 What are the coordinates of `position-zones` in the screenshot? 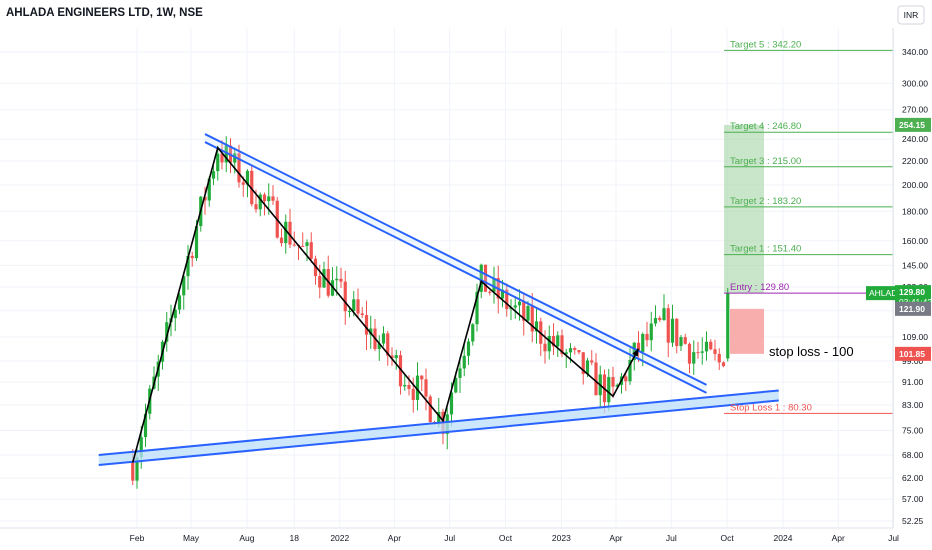 It's located at (744, 239).